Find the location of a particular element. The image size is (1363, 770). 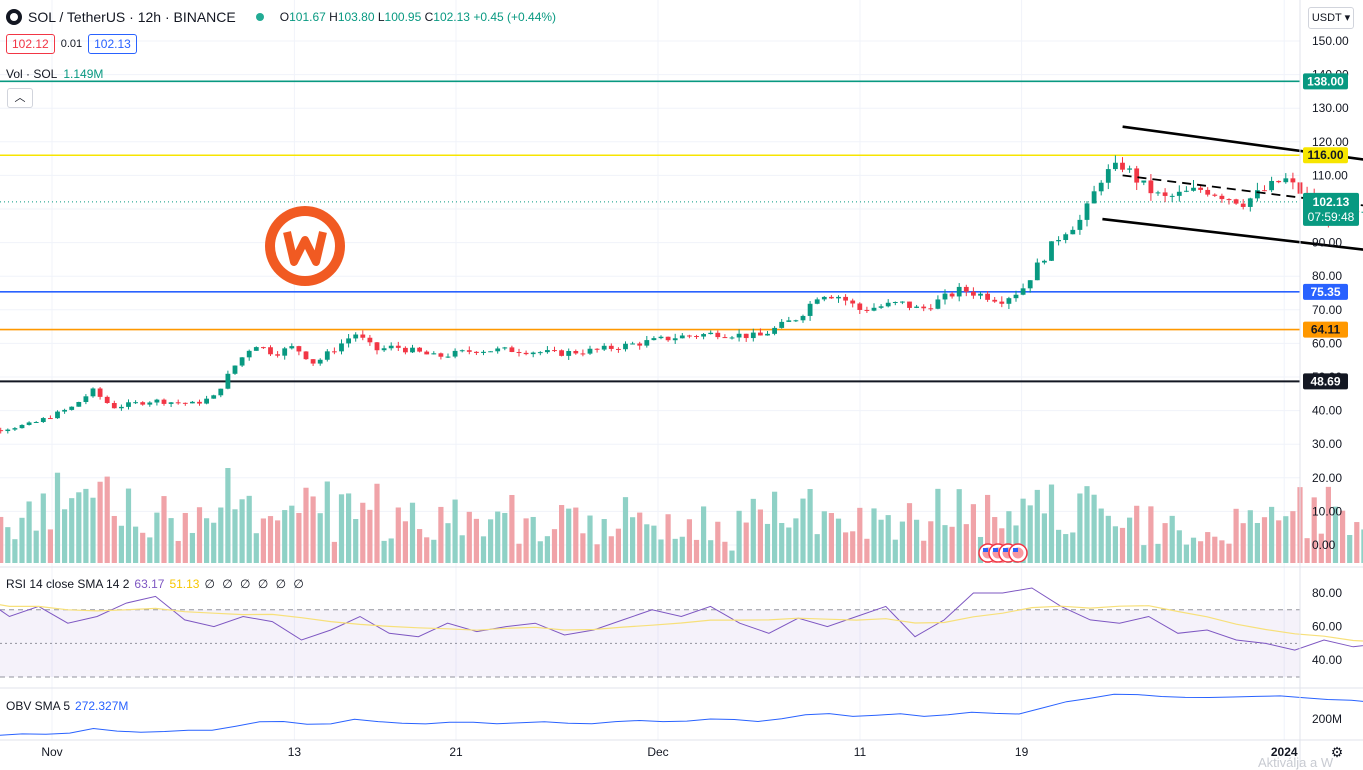

collapse-legend-button: ︿ is located at coordinates (20, 98).